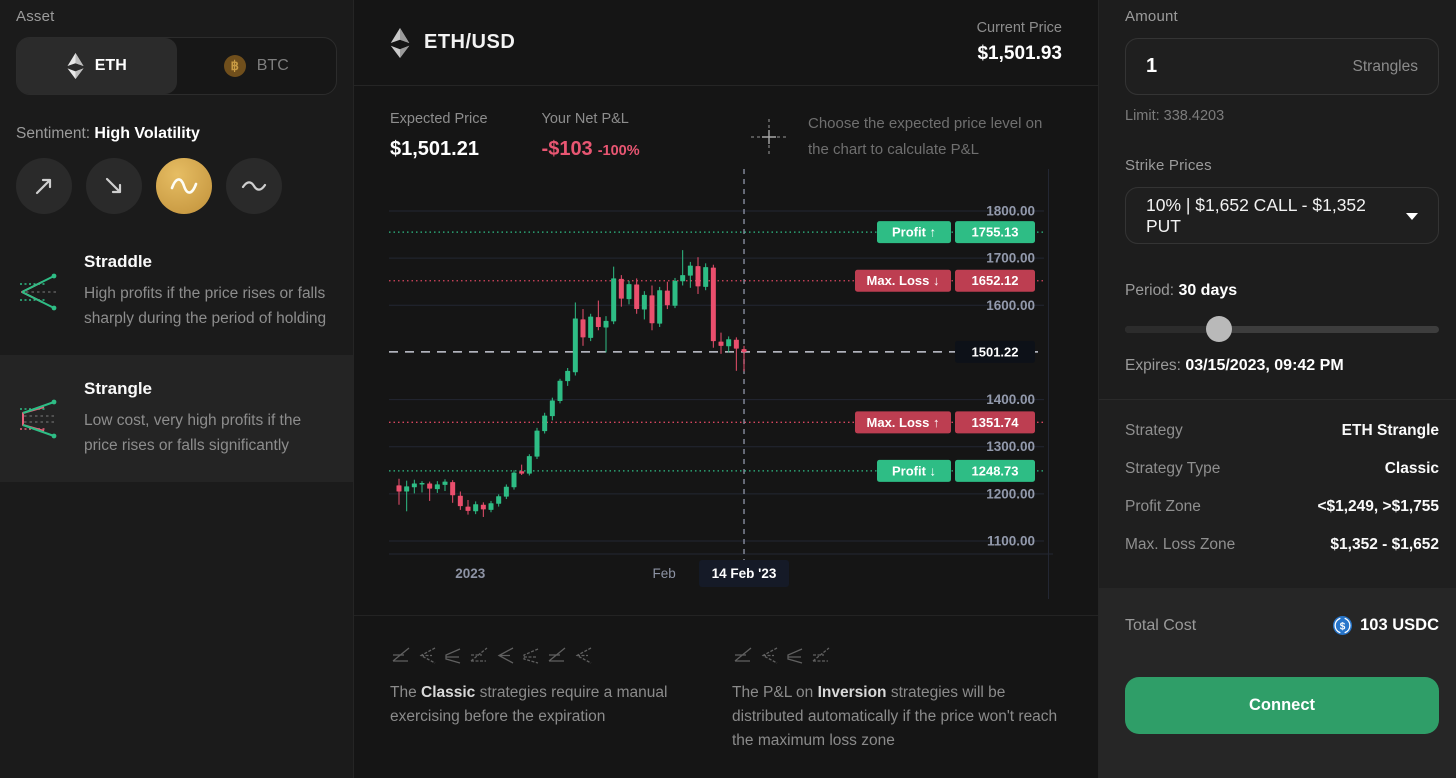 The image size is (1456, 778). Describe the element at coordinates (434, 149) in the screenshot. I see `expected-price-value: $1,501.21` at that location.